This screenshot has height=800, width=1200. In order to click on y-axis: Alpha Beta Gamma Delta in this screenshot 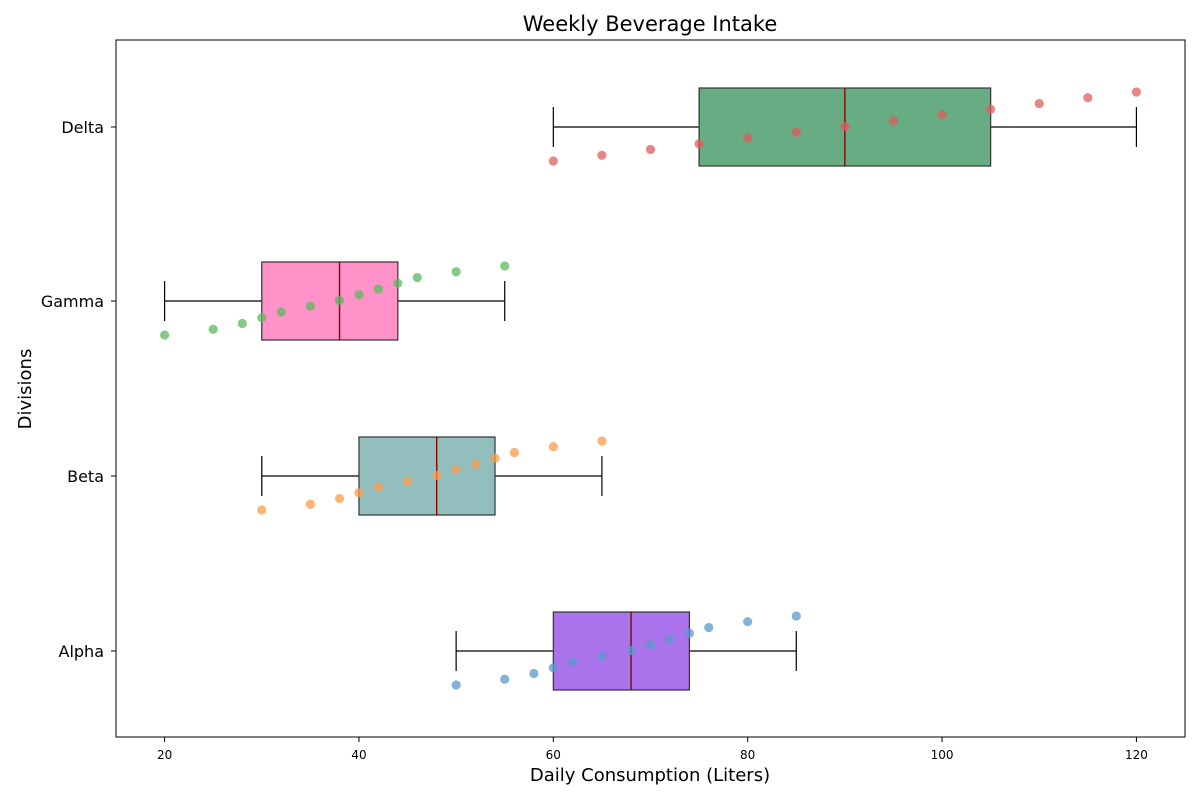, I will do `click(78, 389)`.